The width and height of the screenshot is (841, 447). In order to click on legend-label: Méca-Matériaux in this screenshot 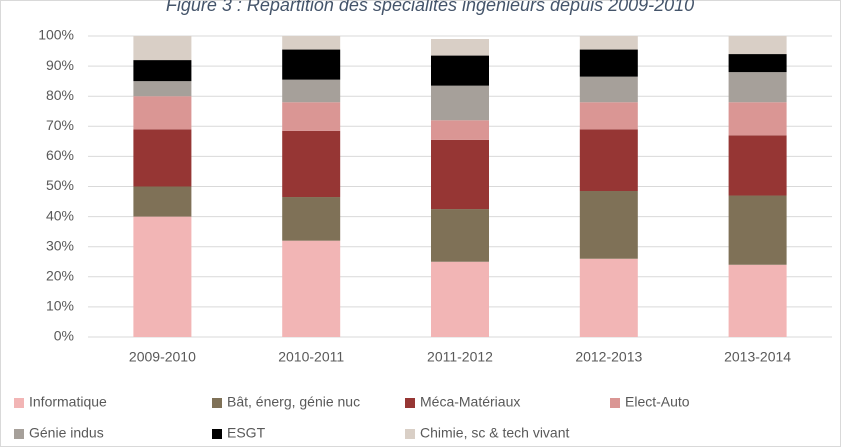, I will do `click(470, 402)`.